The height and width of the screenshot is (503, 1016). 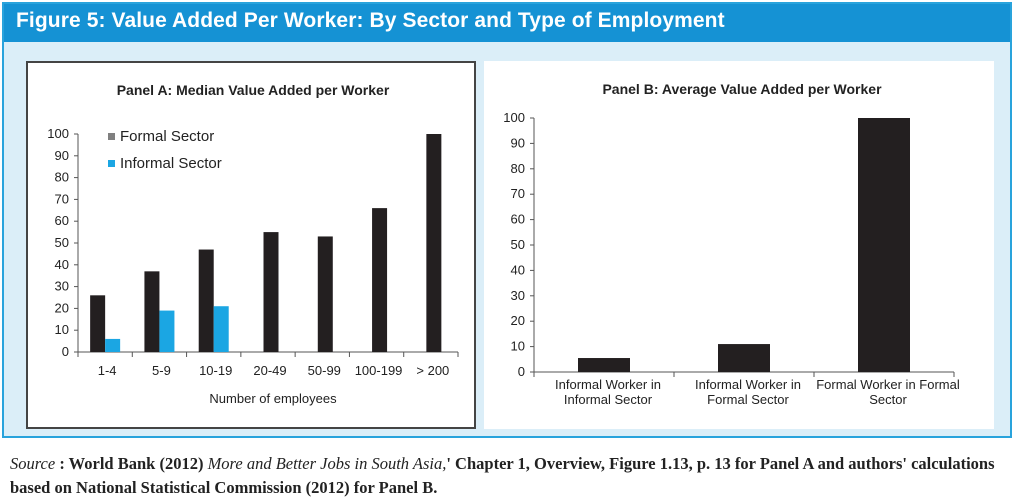 I want to click on panel-a-x-tick-label: 1-4, so click(x=107, y=370).